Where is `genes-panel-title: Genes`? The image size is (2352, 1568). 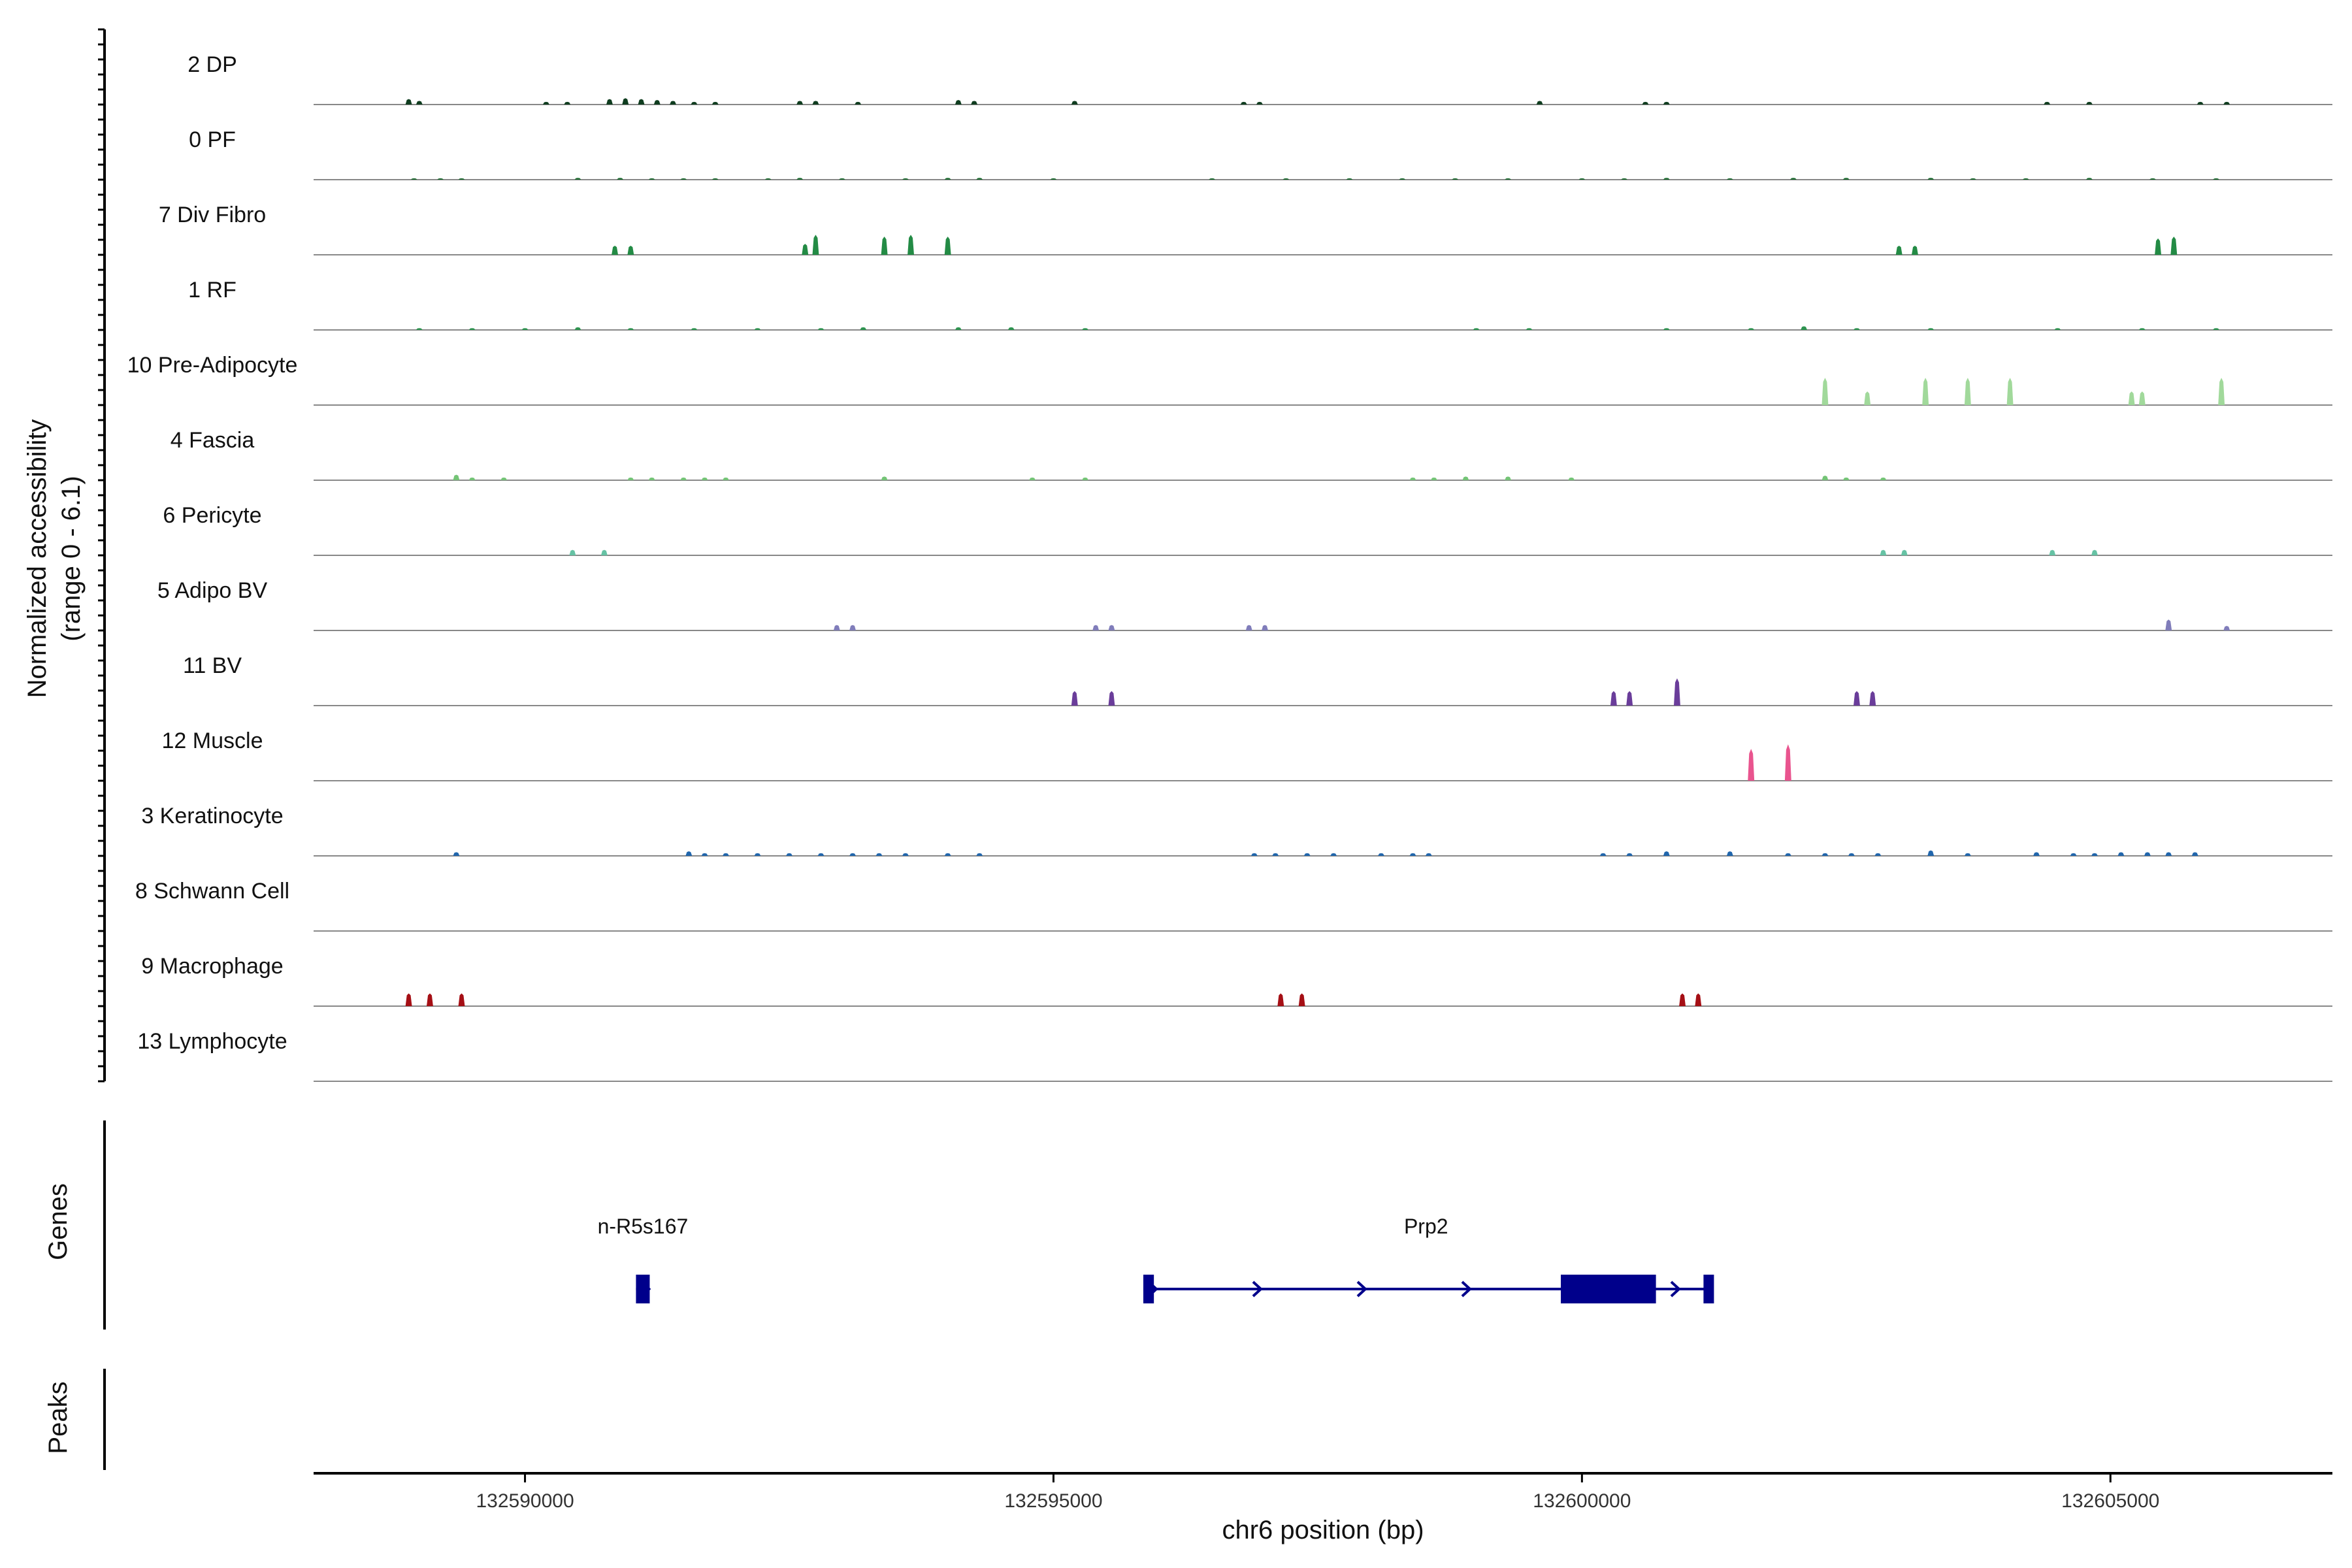 genes-panel-title: Genes is located at coordinates (58, 1221).